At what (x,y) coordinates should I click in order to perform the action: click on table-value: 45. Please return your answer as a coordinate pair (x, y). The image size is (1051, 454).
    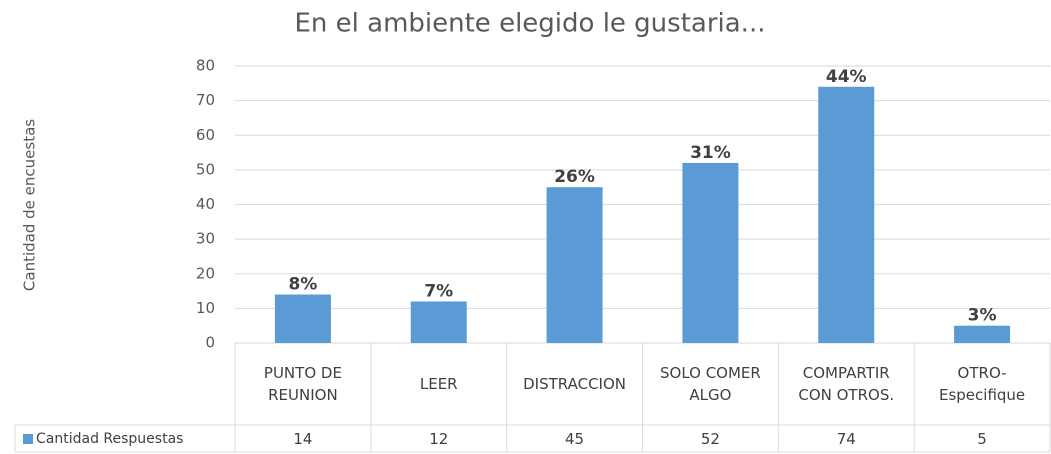
    Looking at the image, I should click on (575, 438).